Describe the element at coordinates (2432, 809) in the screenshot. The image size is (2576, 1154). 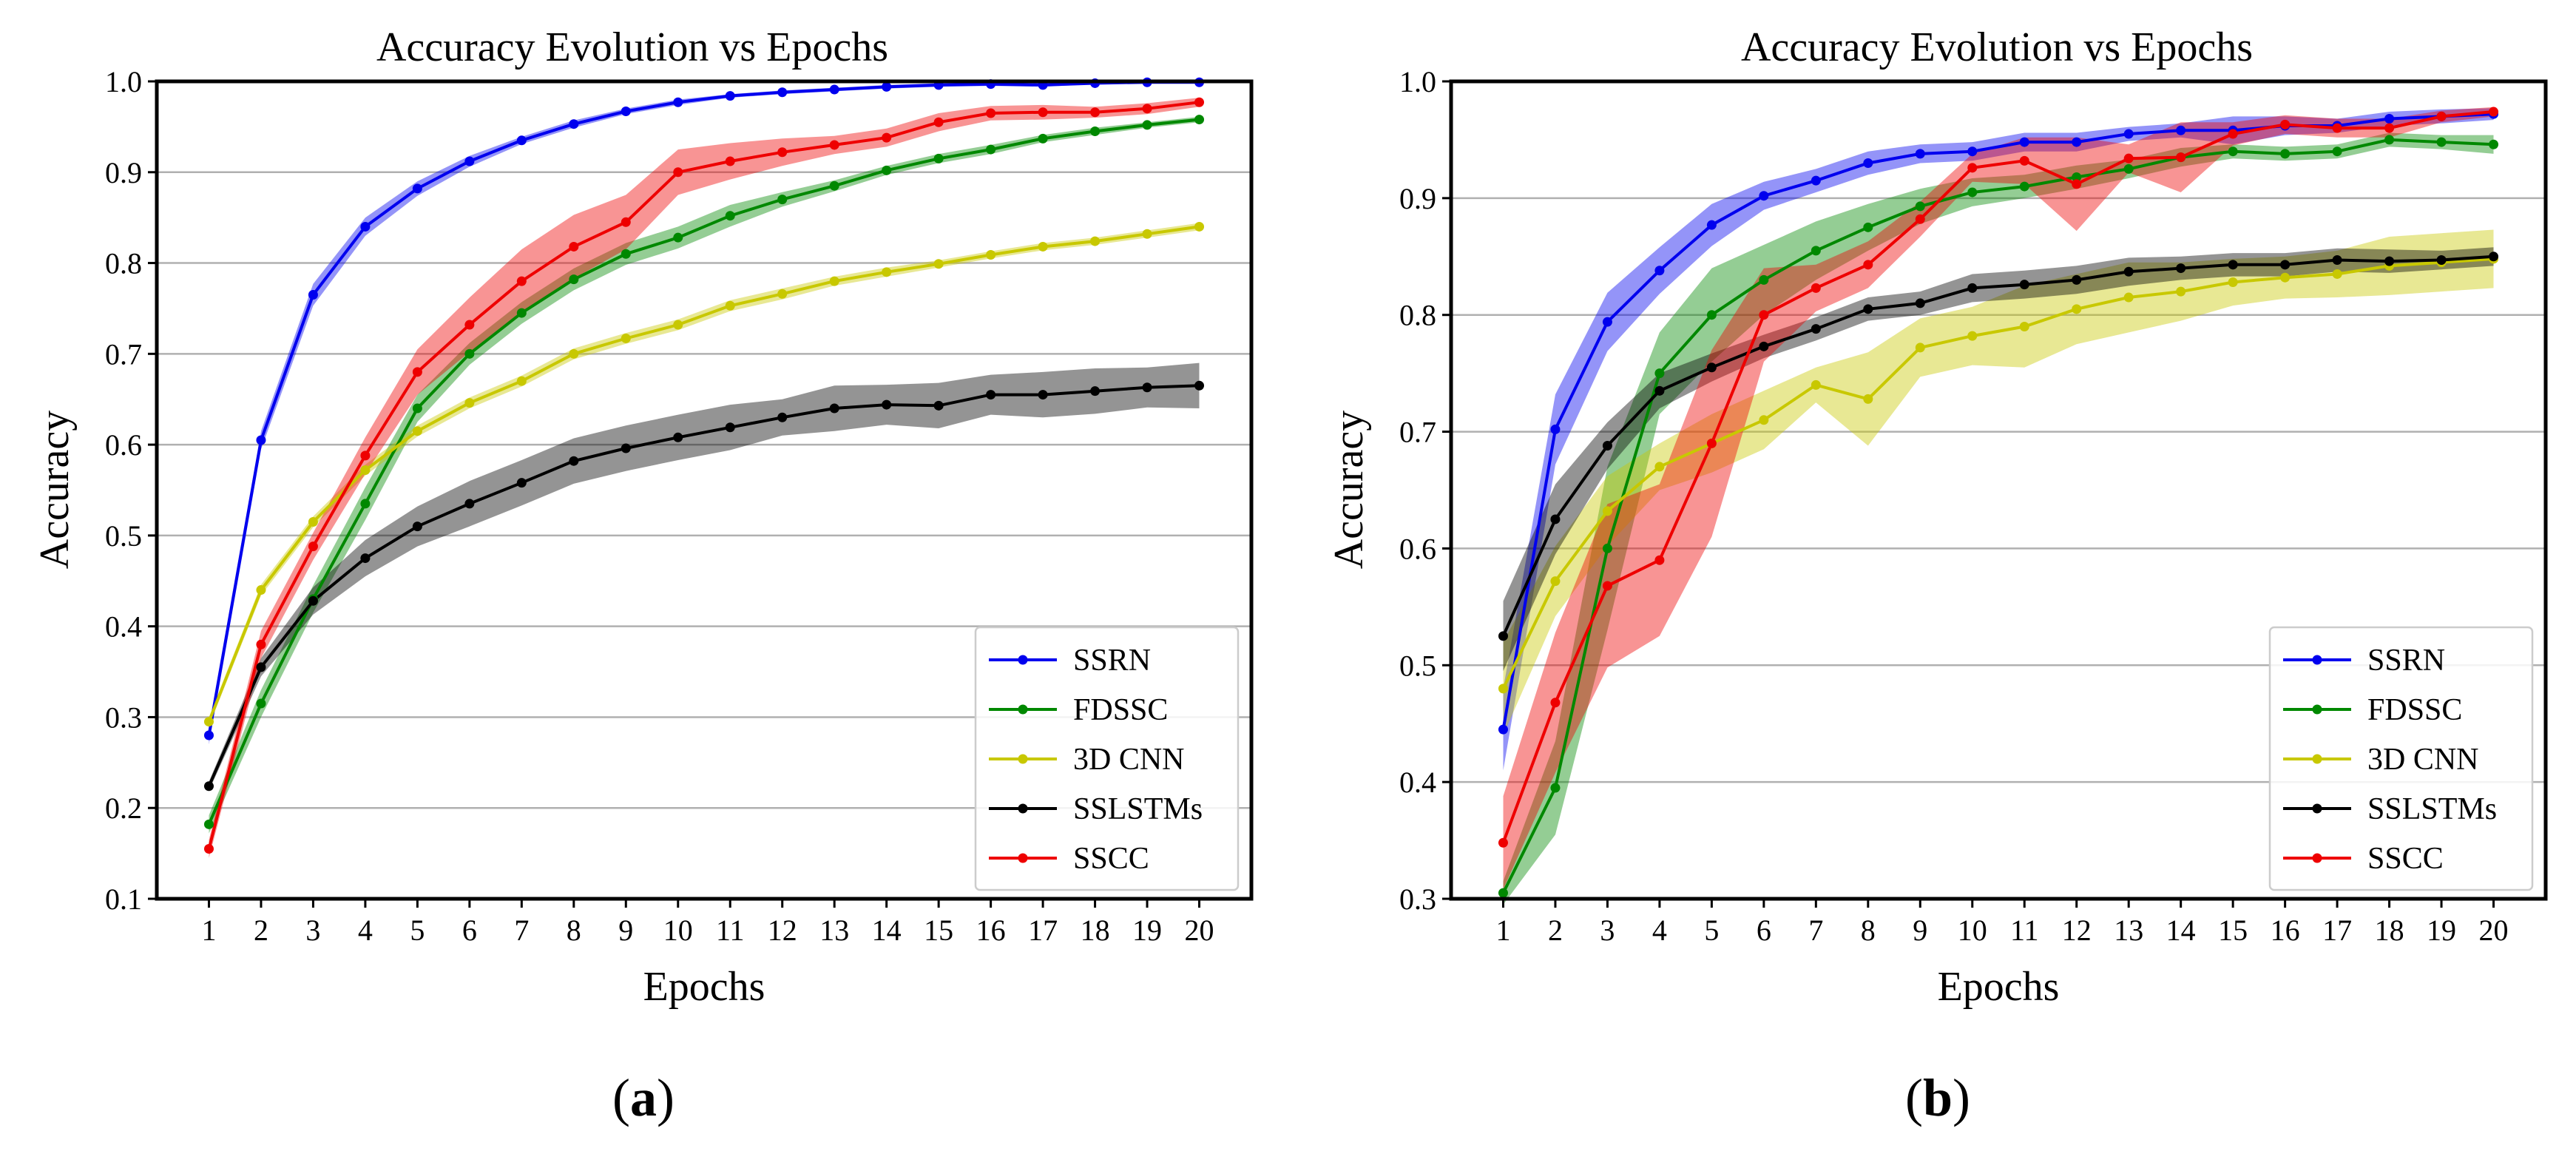
I see `legend-label: SSLSTMs` at that location.